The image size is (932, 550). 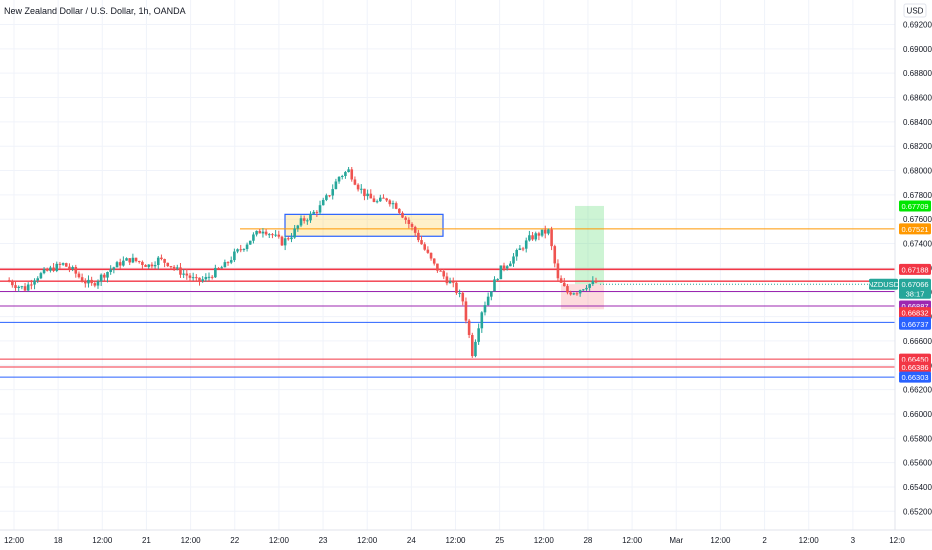 I want to click on time-tick-label: 3, so click(x=853, y=540).